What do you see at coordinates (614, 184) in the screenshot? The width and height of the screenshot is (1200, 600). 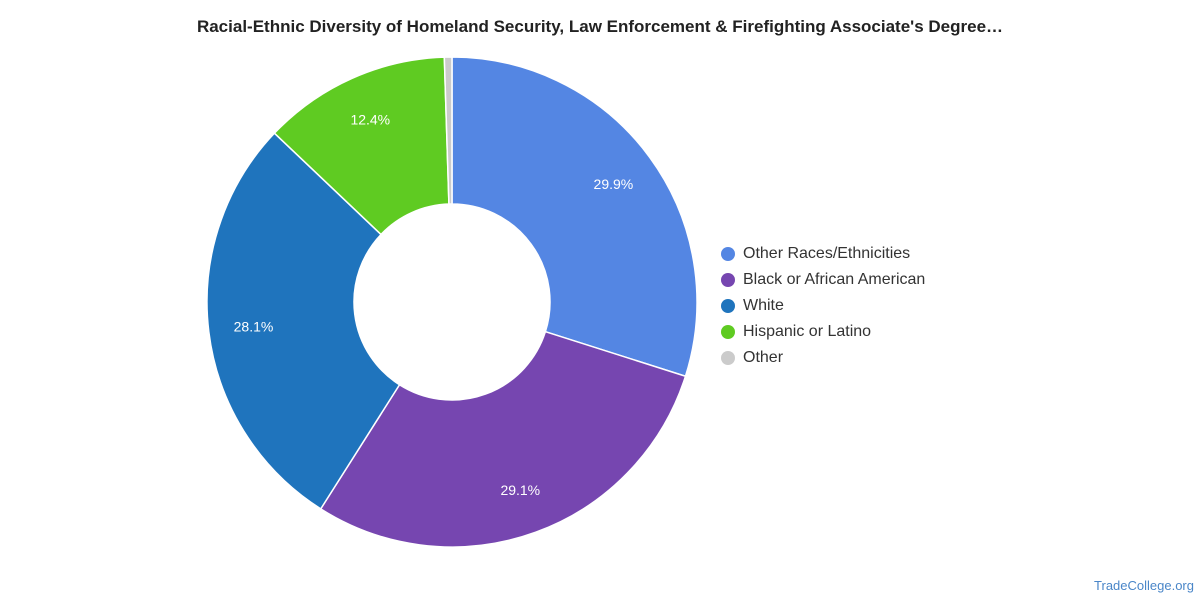 I see `slice-label-other-races-ethnicities: 29.9%` at bounding box center [614, 184].